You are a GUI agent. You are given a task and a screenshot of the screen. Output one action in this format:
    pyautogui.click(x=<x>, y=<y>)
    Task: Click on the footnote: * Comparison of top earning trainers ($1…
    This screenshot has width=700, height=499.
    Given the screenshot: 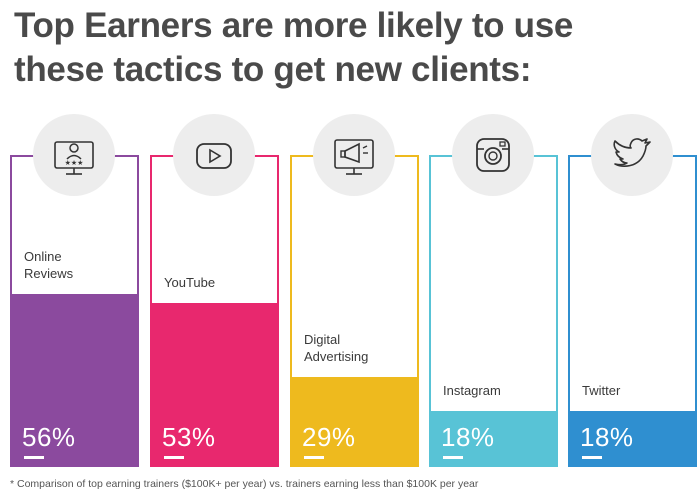 What is the action you would take?
    pyautogui.click(x=244, y=484)
    